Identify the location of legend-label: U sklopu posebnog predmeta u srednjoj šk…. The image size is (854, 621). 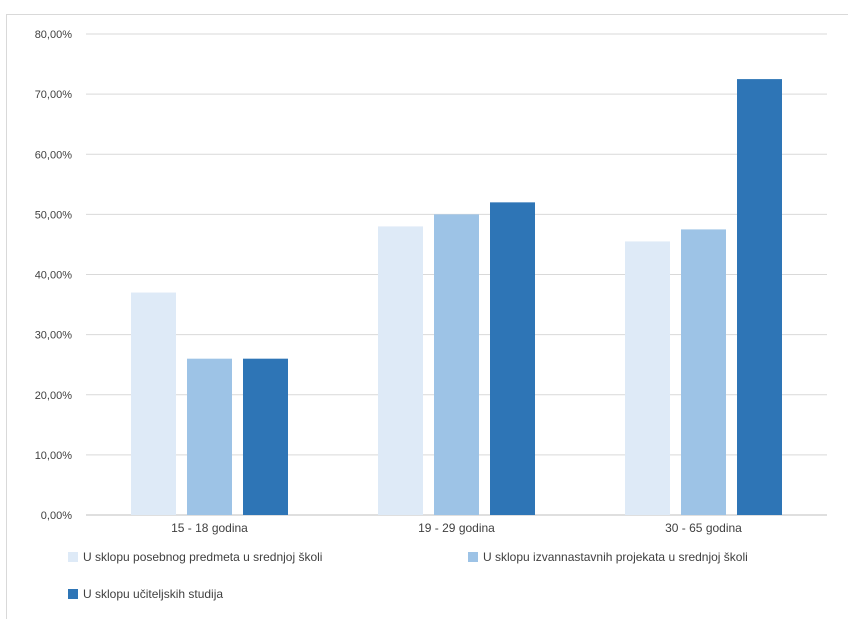
(203, 557).